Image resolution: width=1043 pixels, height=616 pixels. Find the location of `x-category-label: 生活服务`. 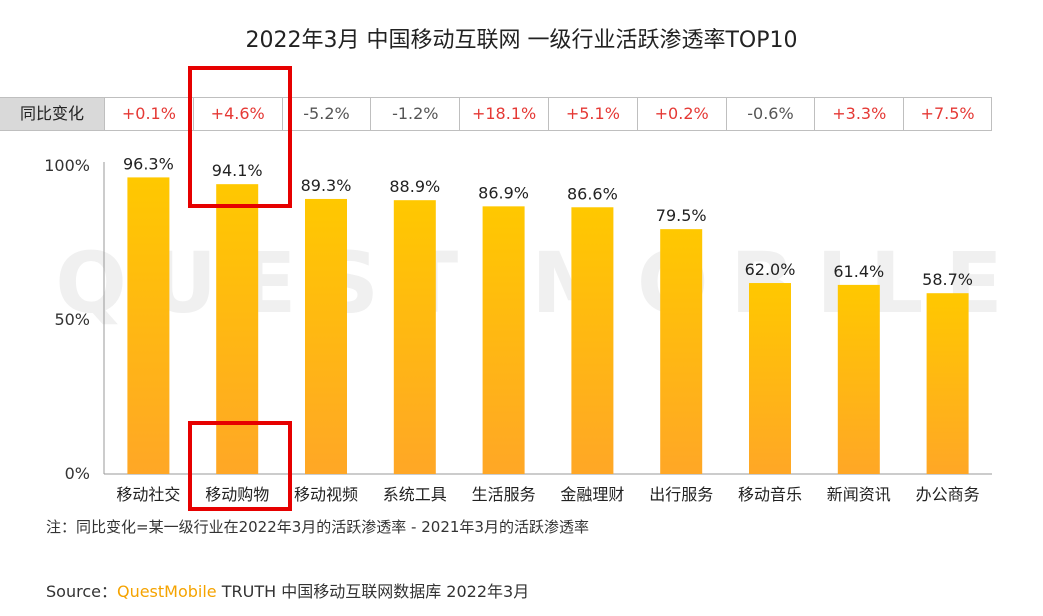

x-category-label: 生活服务 is located at coordinates (504, 494).